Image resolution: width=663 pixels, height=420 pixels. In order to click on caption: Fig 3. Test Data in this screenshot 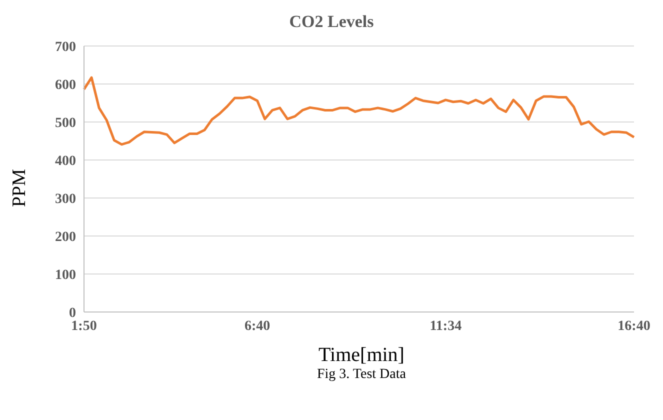, I will do `click(361, 375)`.